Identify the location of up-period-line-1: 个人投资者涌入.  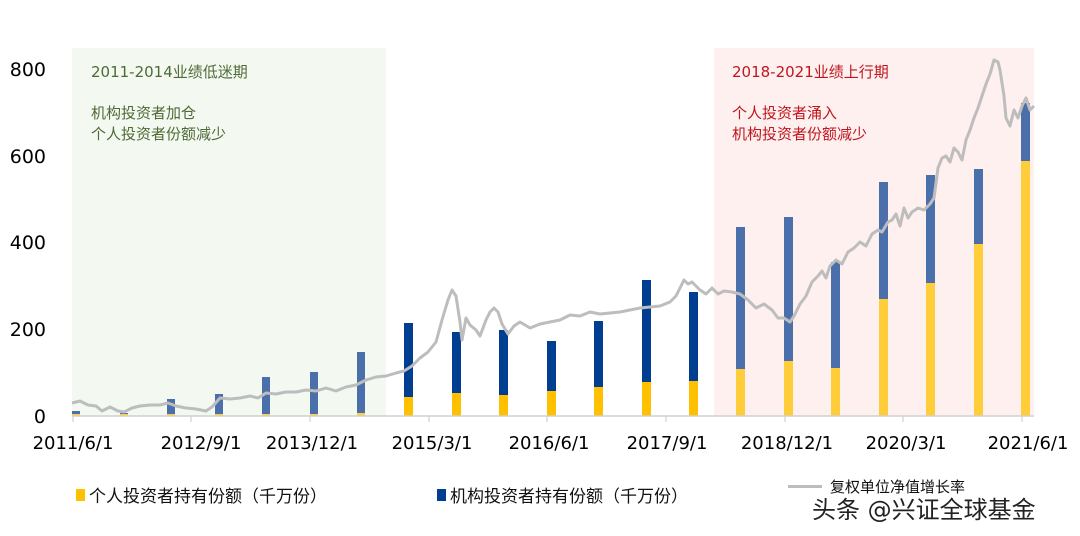
(784, 113).